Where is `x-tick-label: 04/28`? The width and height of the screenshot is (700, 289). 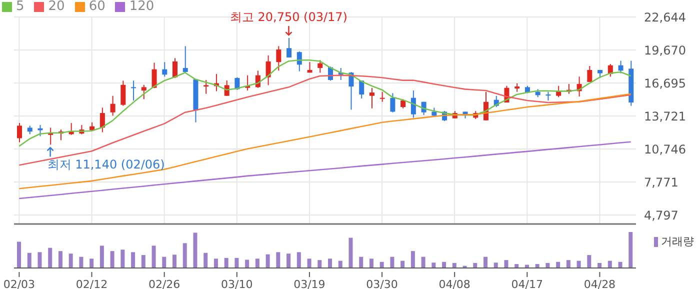 x-tick-label: 04/28 is located at coordinates (600, 283).